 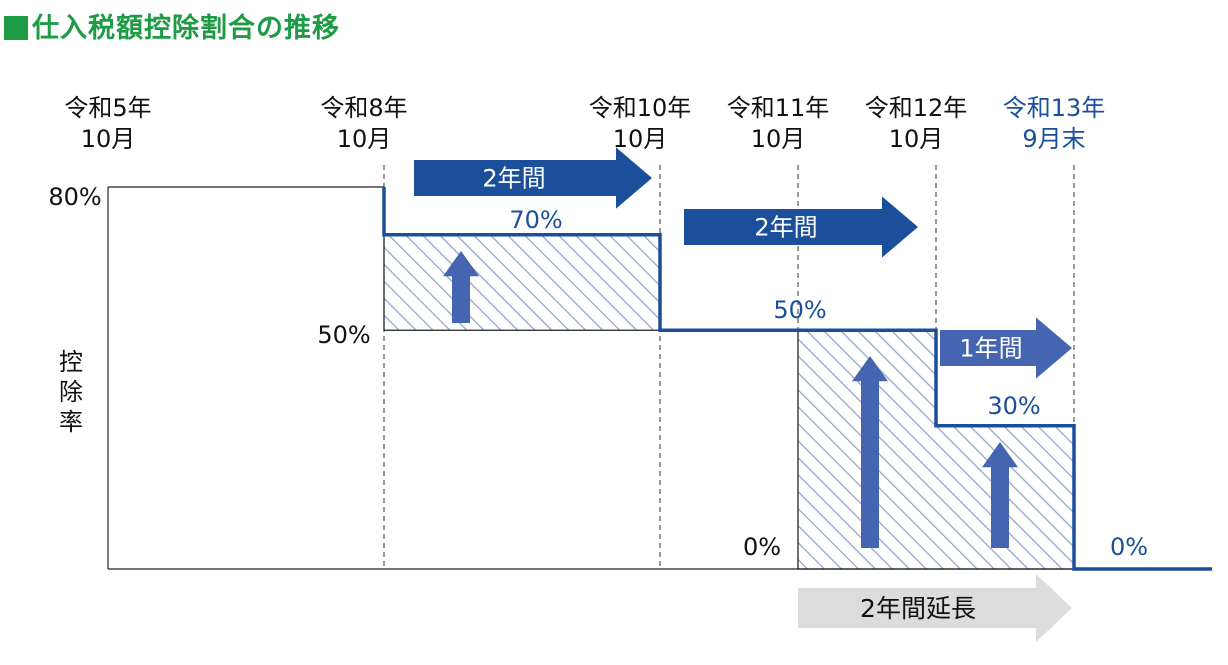 I want to click on value-label-1: 50%, so click(x=343, y=335).